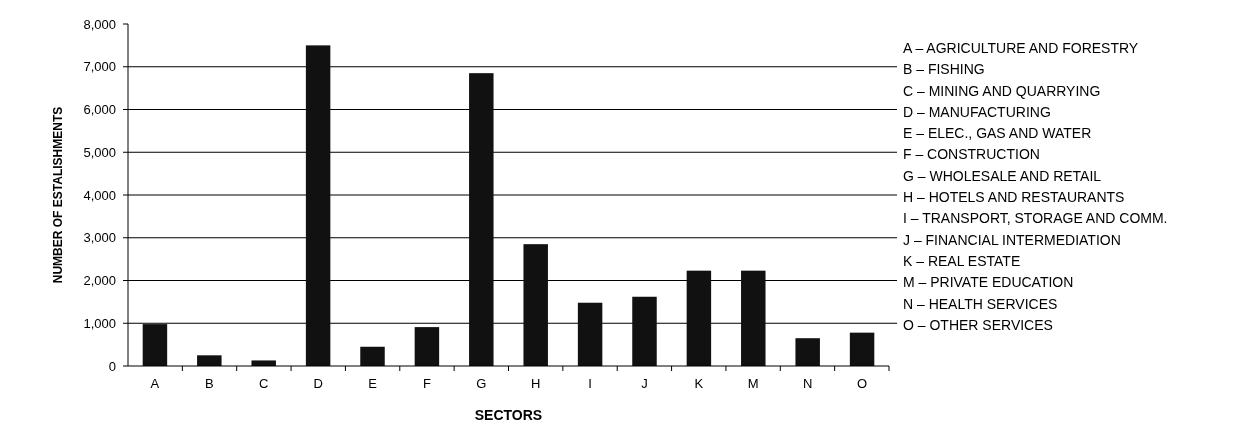 This screenshot has height=440, width=1242. I want to click on text: C – MINING AND QUARRYING, so click(1002, 90).